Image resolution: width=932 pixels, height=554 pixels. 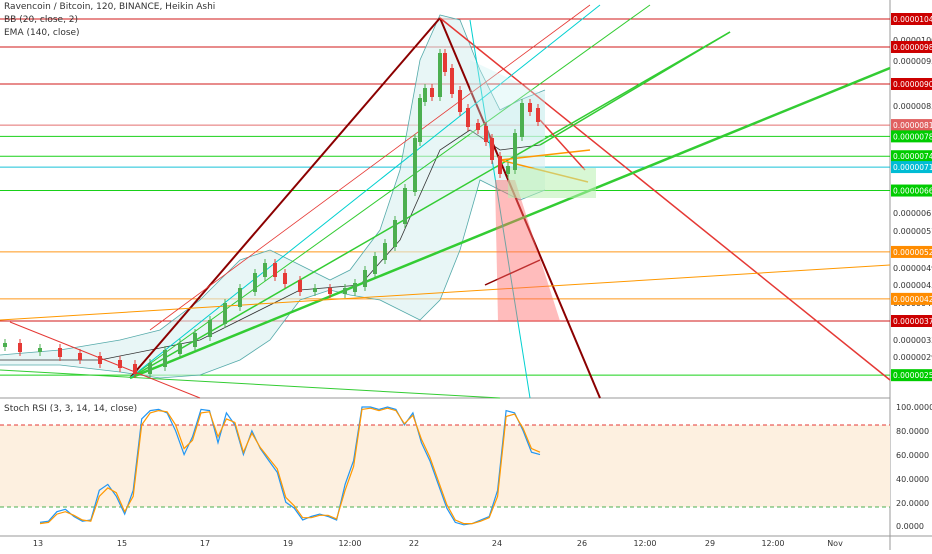 I want to click on time-tick-label: 17, so click(x=205, y=543).